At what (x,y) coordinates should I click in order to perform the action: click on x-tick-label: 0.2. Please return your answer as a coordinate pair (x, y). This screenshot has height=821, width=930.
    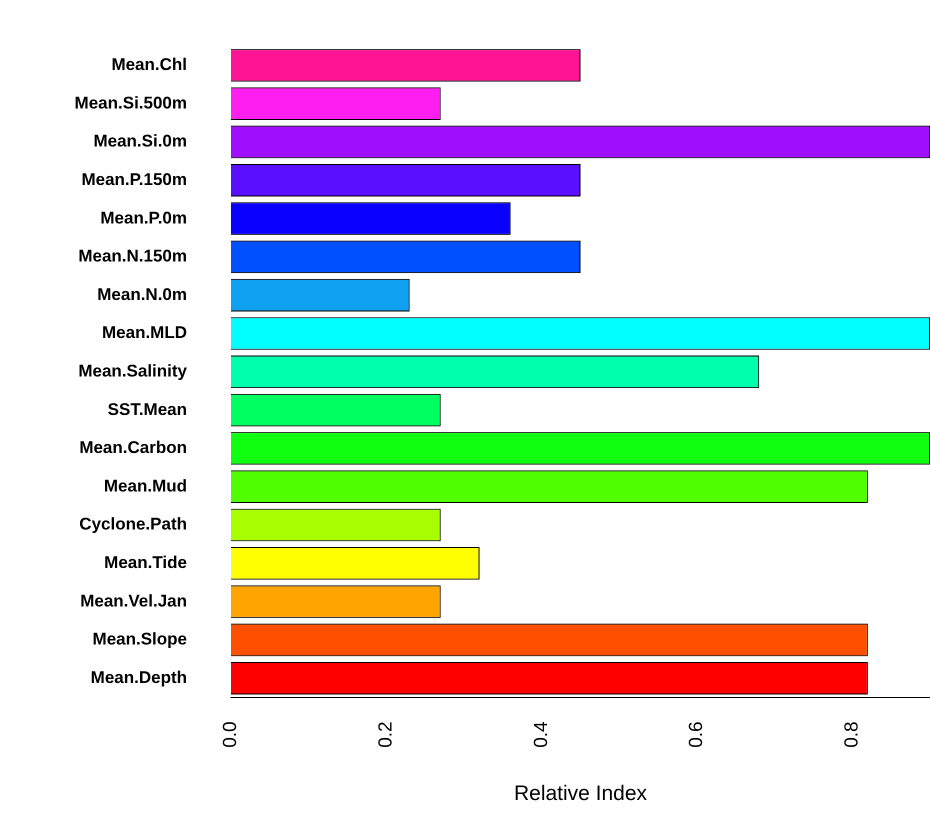
    Looking at the image, I should click on (386, 734).